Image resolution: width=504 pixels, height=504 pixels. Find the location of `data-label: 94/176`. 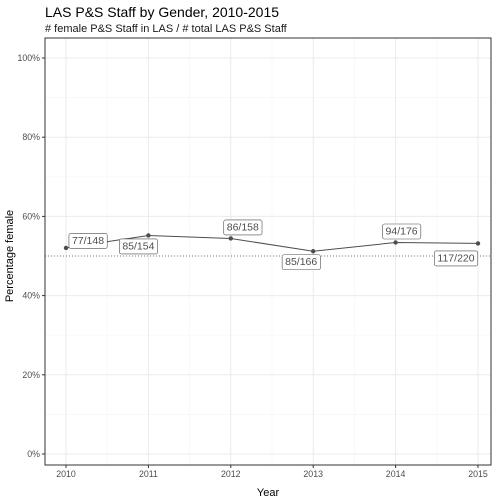

data-label: 94/176 is located at coordinates (402, 231).